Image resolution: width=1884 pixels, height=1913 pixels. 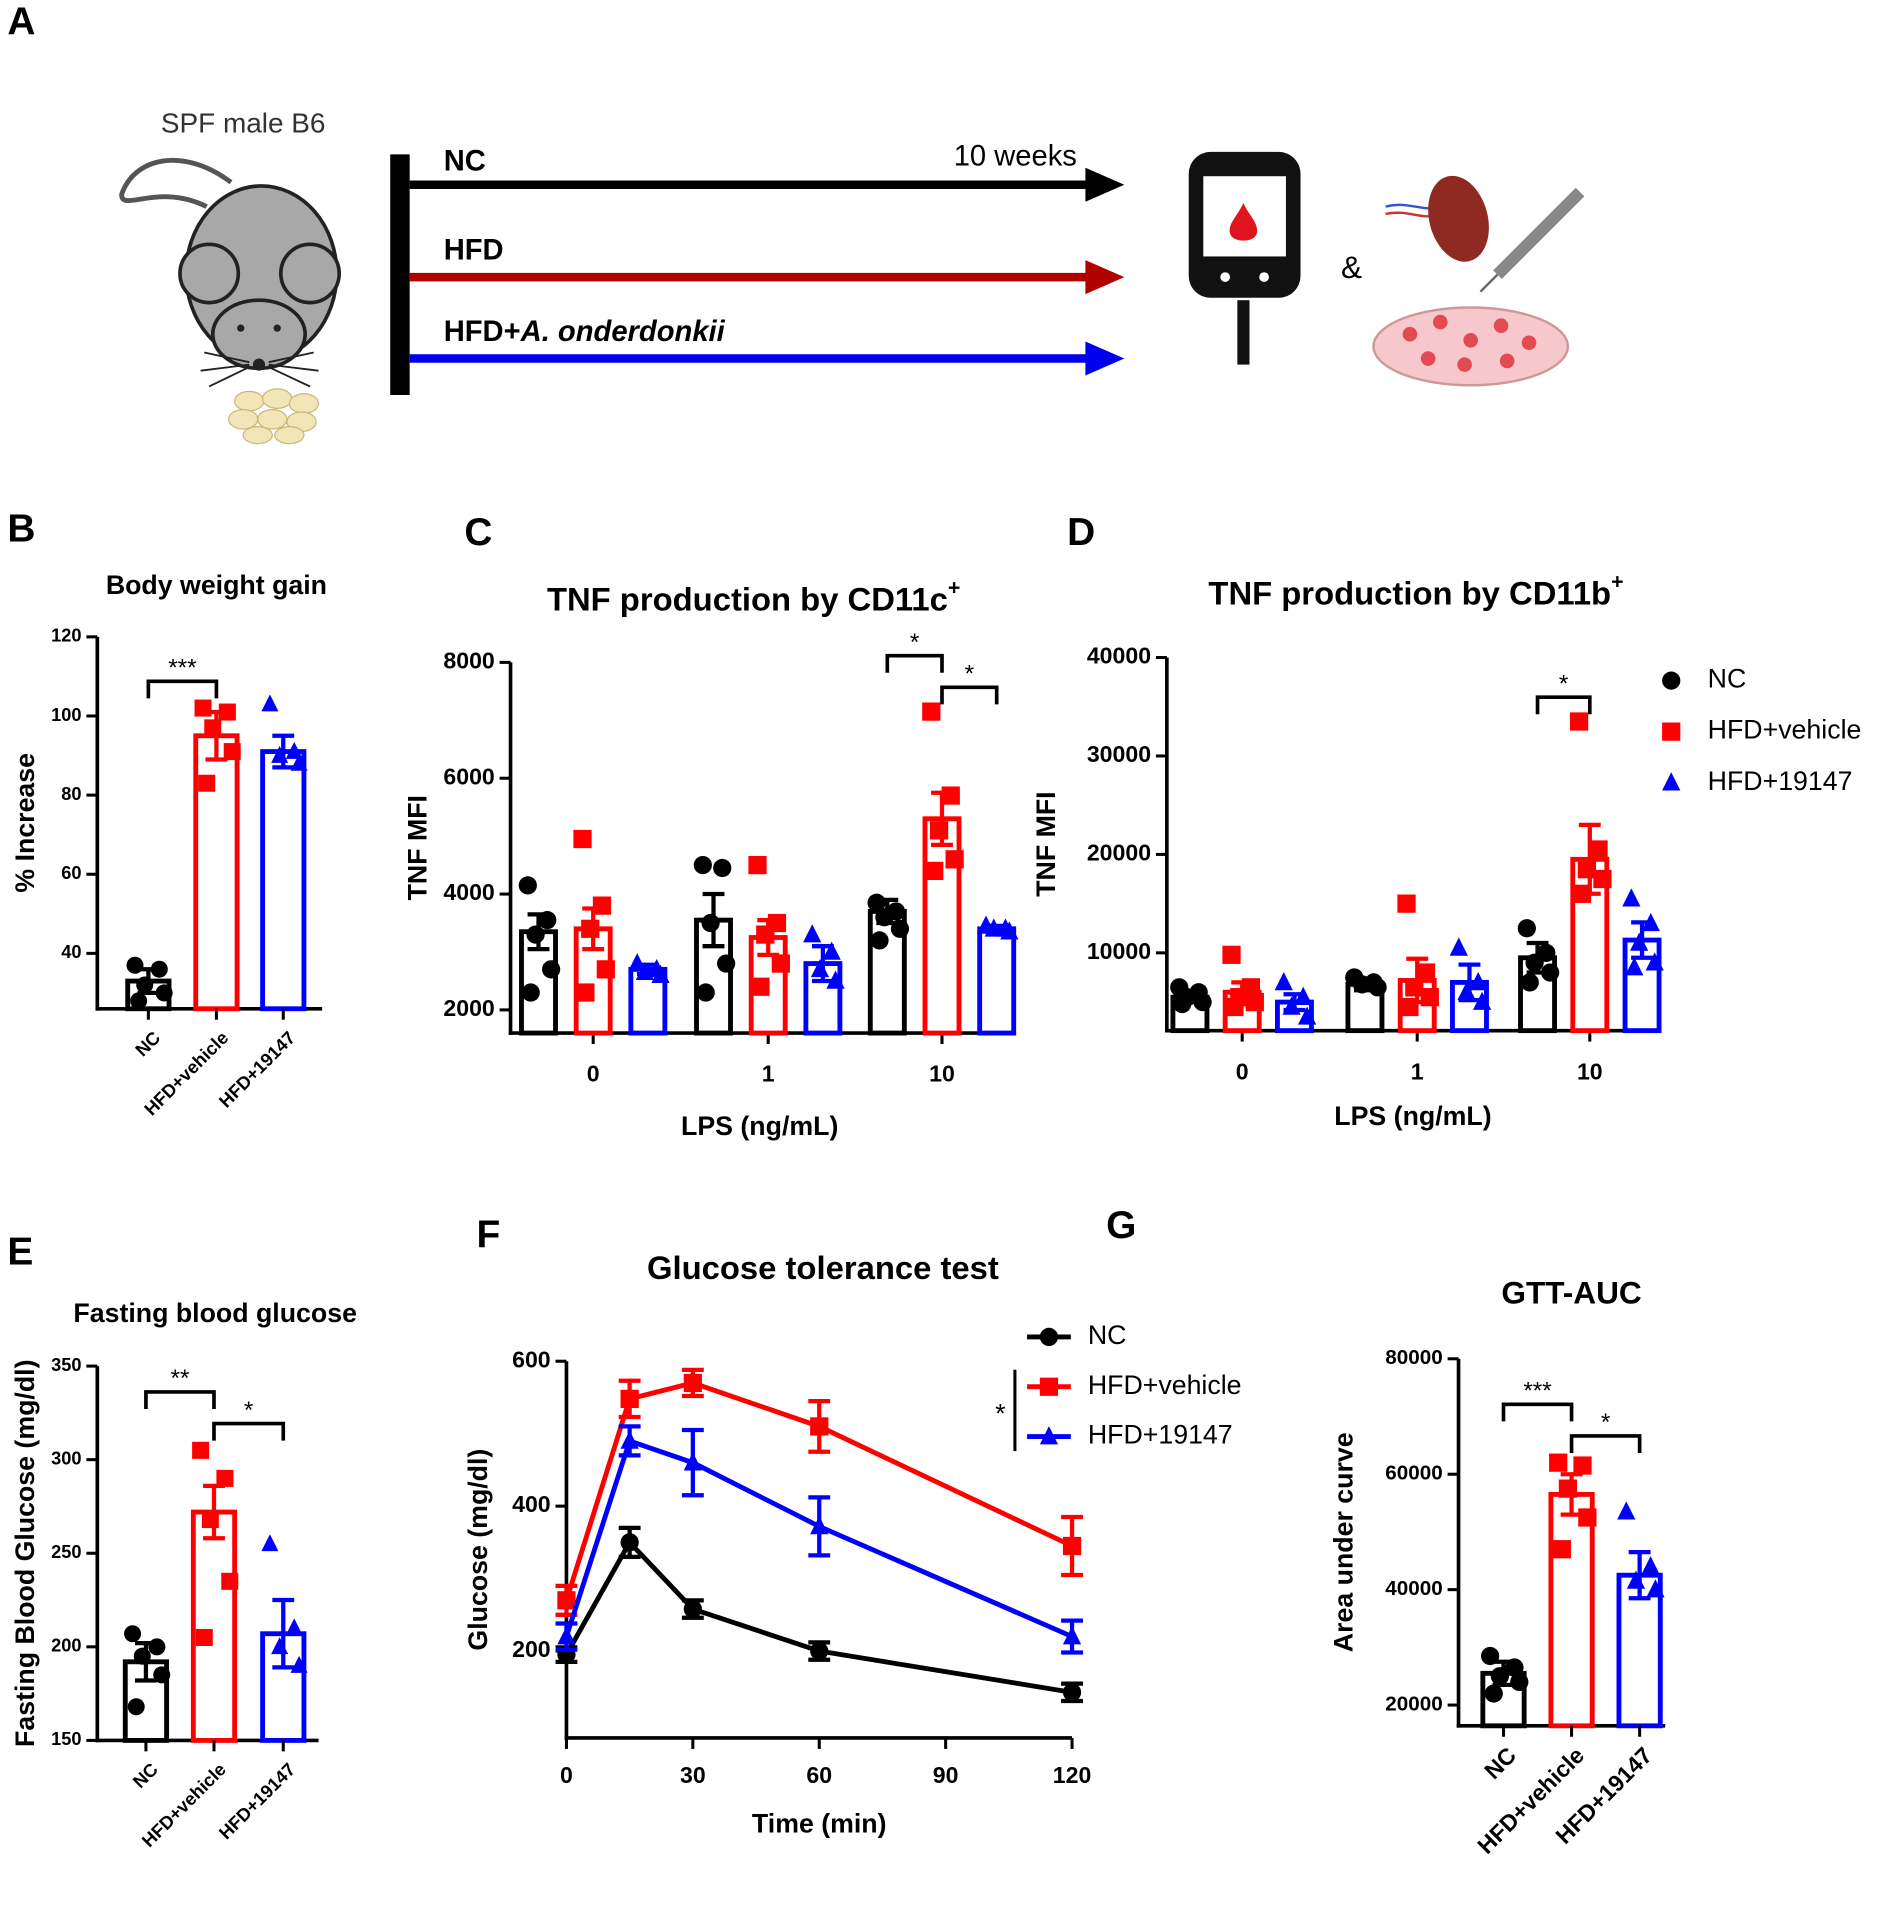 I want to click on y-tick-label: 80, so click(x=71, y=793).